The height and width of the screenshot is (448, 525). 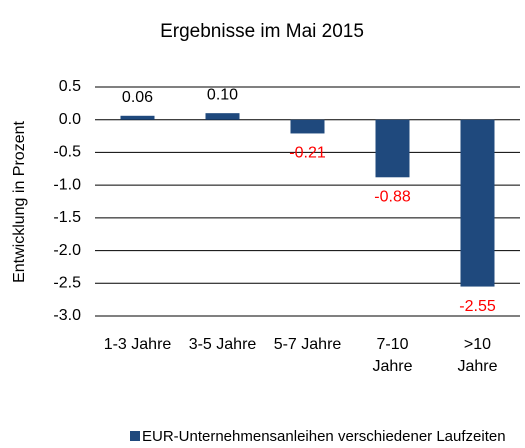 What do you see at coordinates (70, 86) in the screenshot?
I see `y-tick-label: 0.5` at bounding box center [70, 86].